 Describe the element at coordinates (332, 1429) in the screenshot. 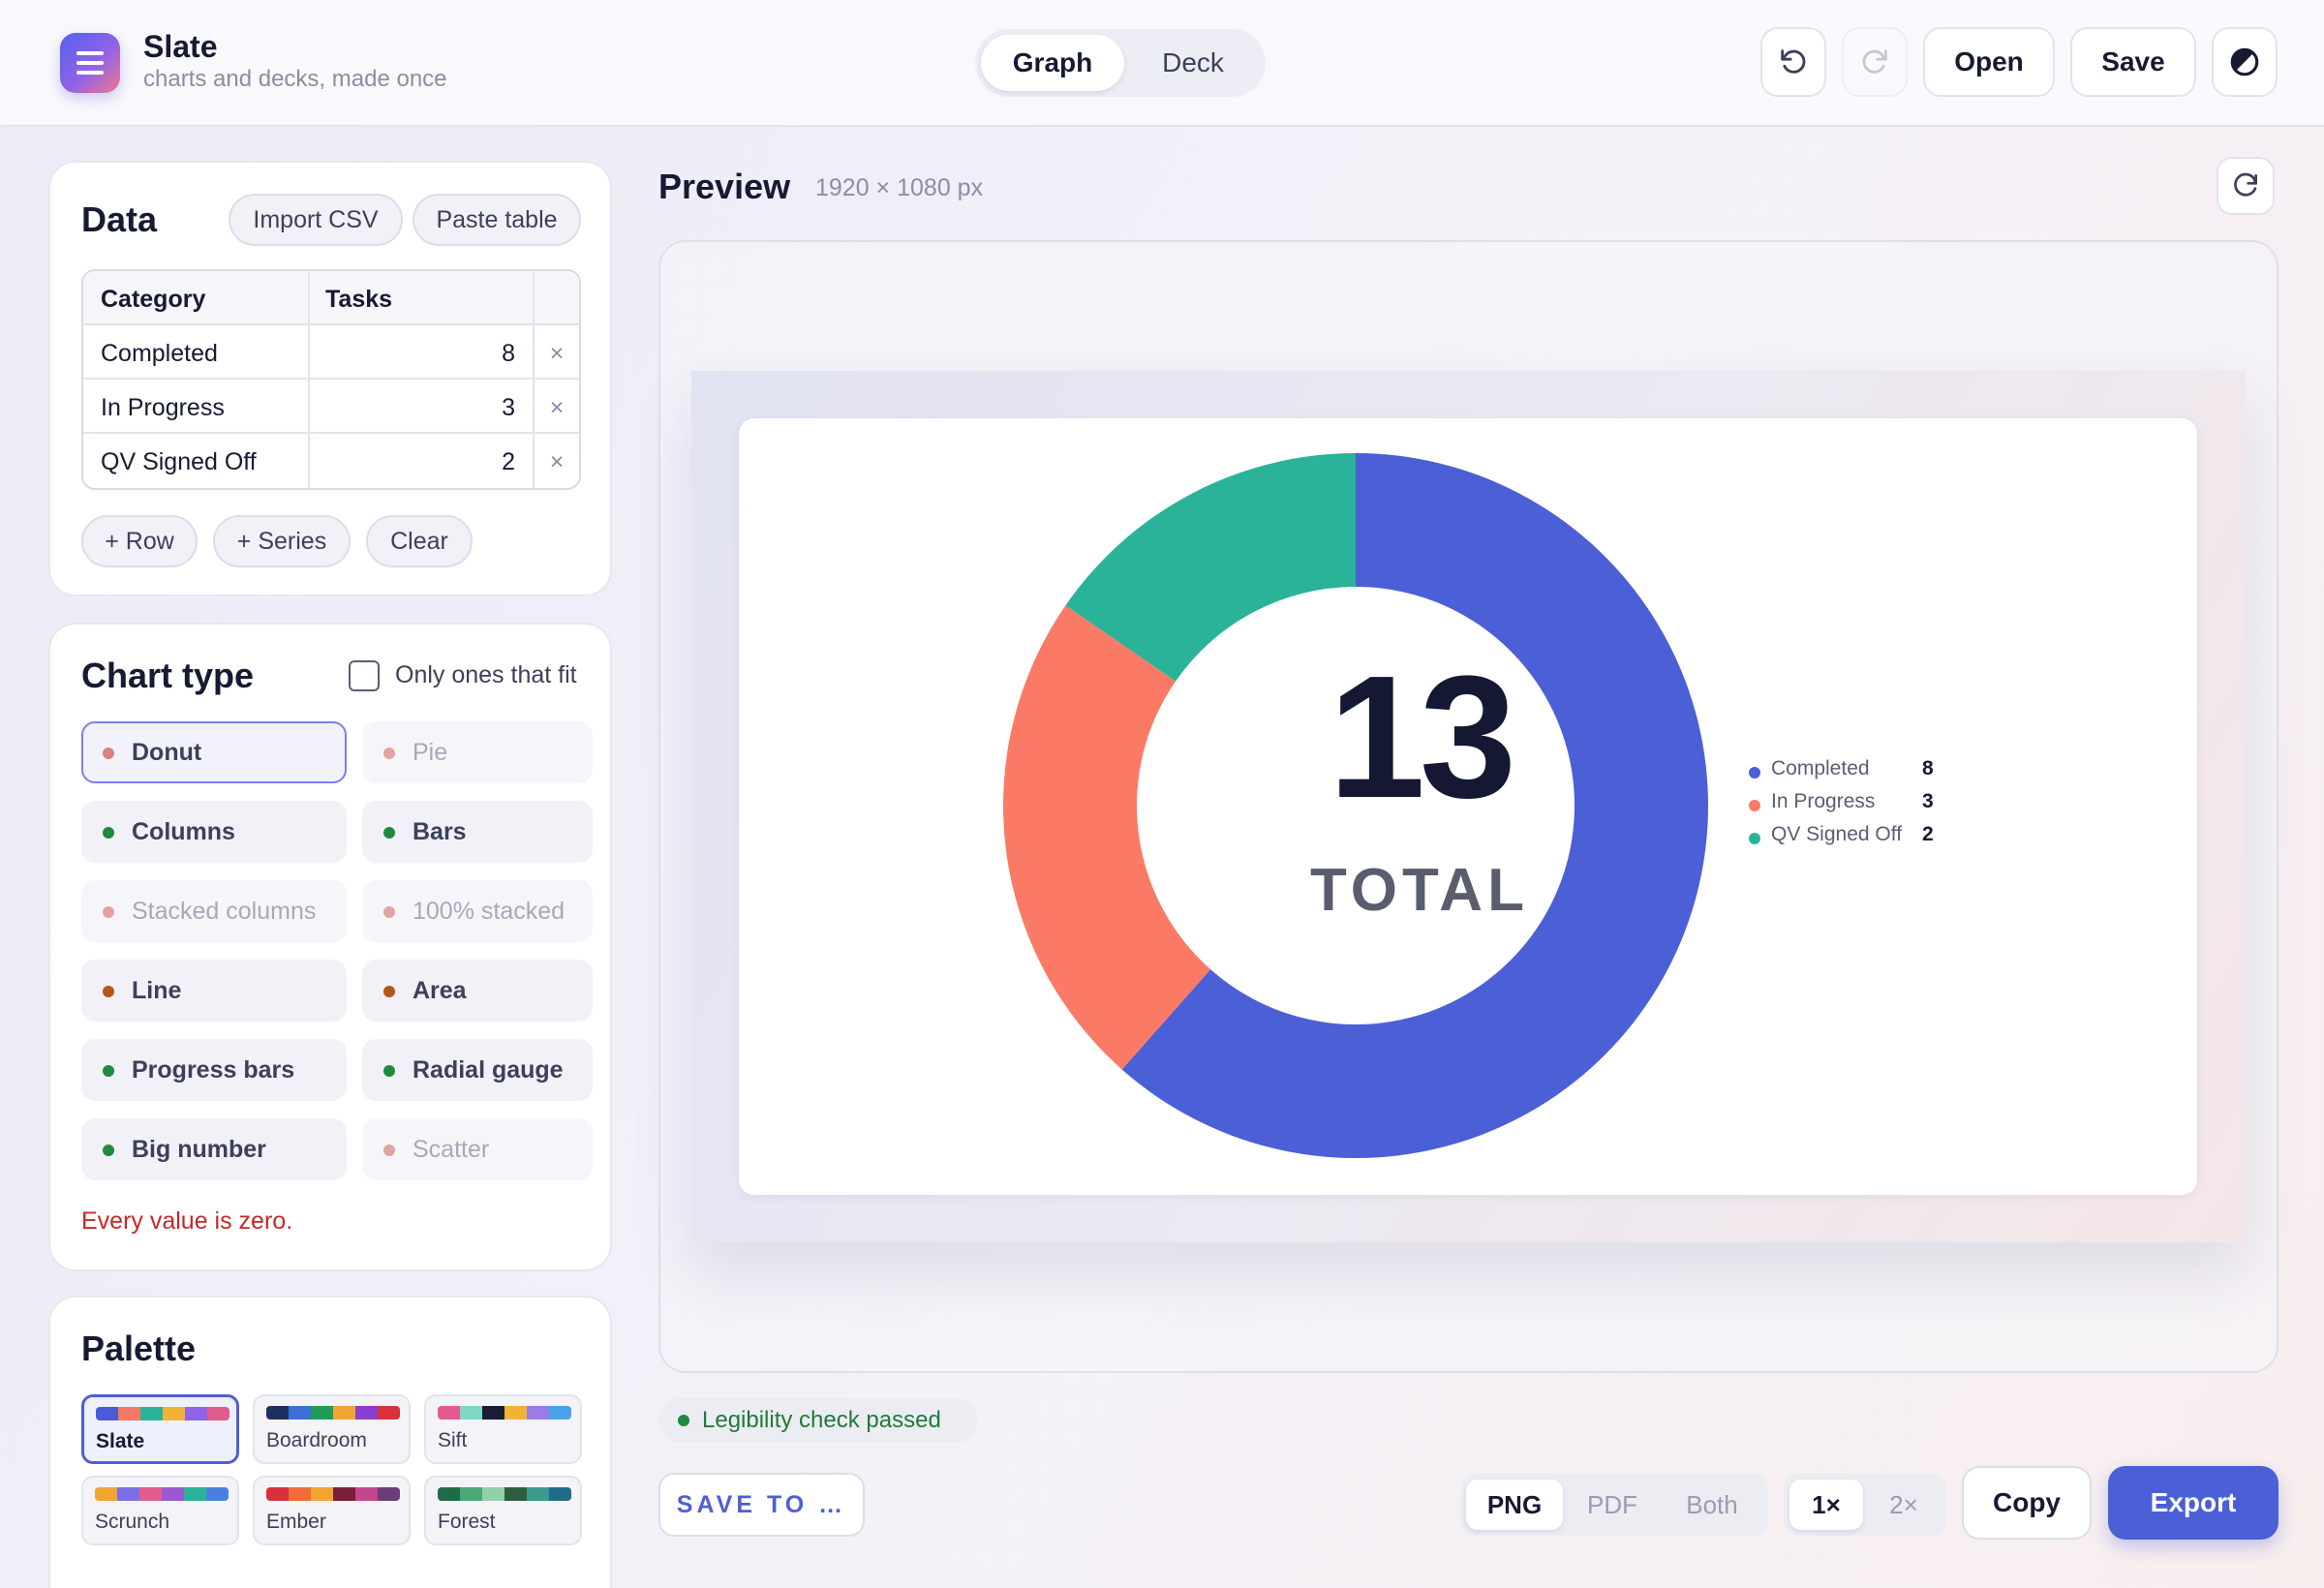

I see `palette-boardroom: Boardroom` at that location.